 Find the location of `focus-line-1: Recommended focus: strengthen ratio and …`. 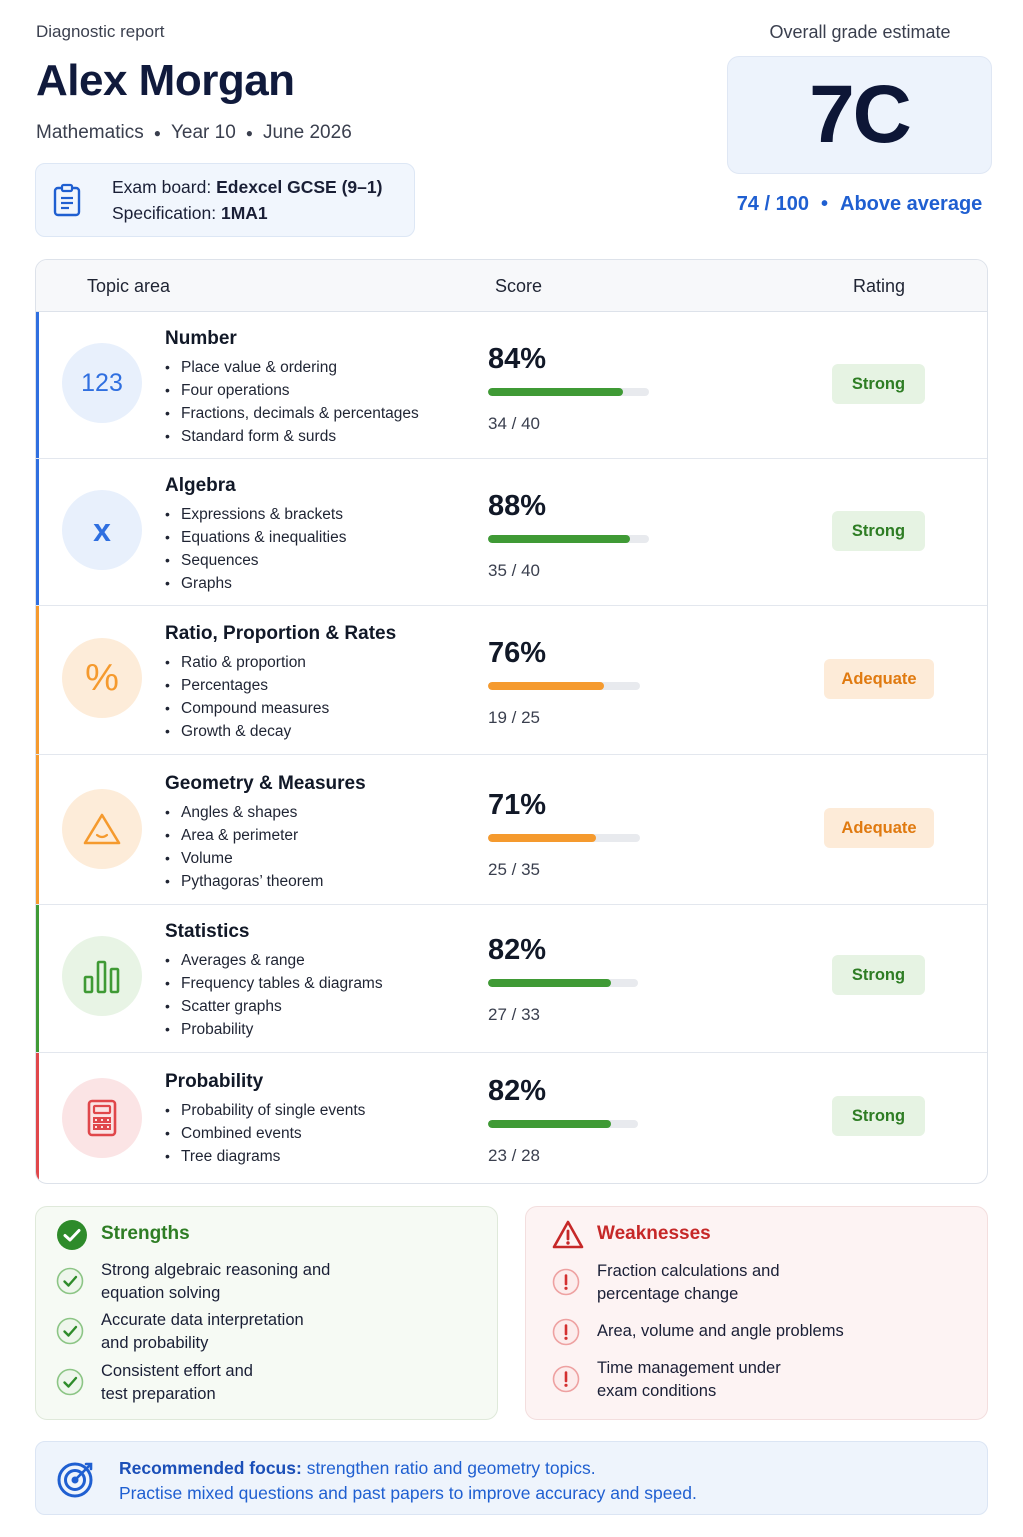

focus-line-1: Recommended focus: strengthen ratio and … is located at coordinates (408, 1468).